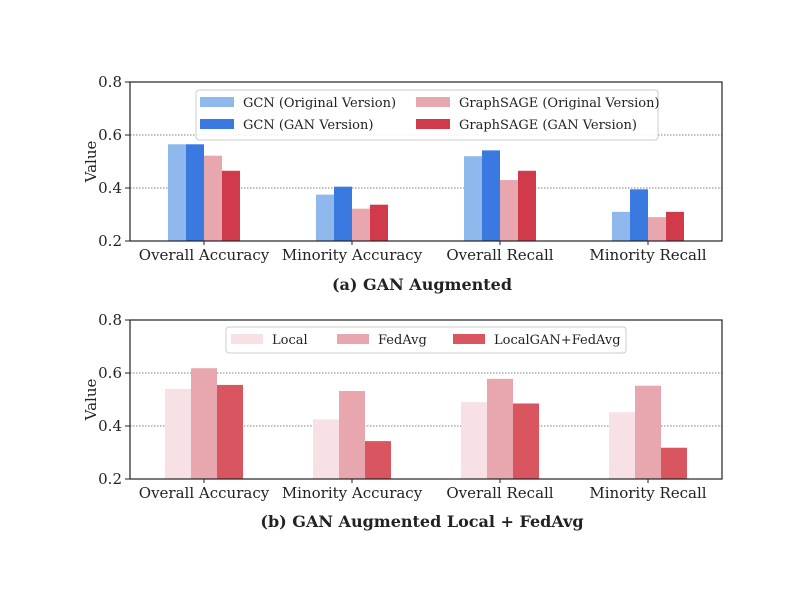 Image resolution: width=800 pixels, height=605 pixels. What do you see at coordinates (110, 135) in the screenshot?
I see `chart-a-ytick-label: 0.6` at bounding box center [110, 135].